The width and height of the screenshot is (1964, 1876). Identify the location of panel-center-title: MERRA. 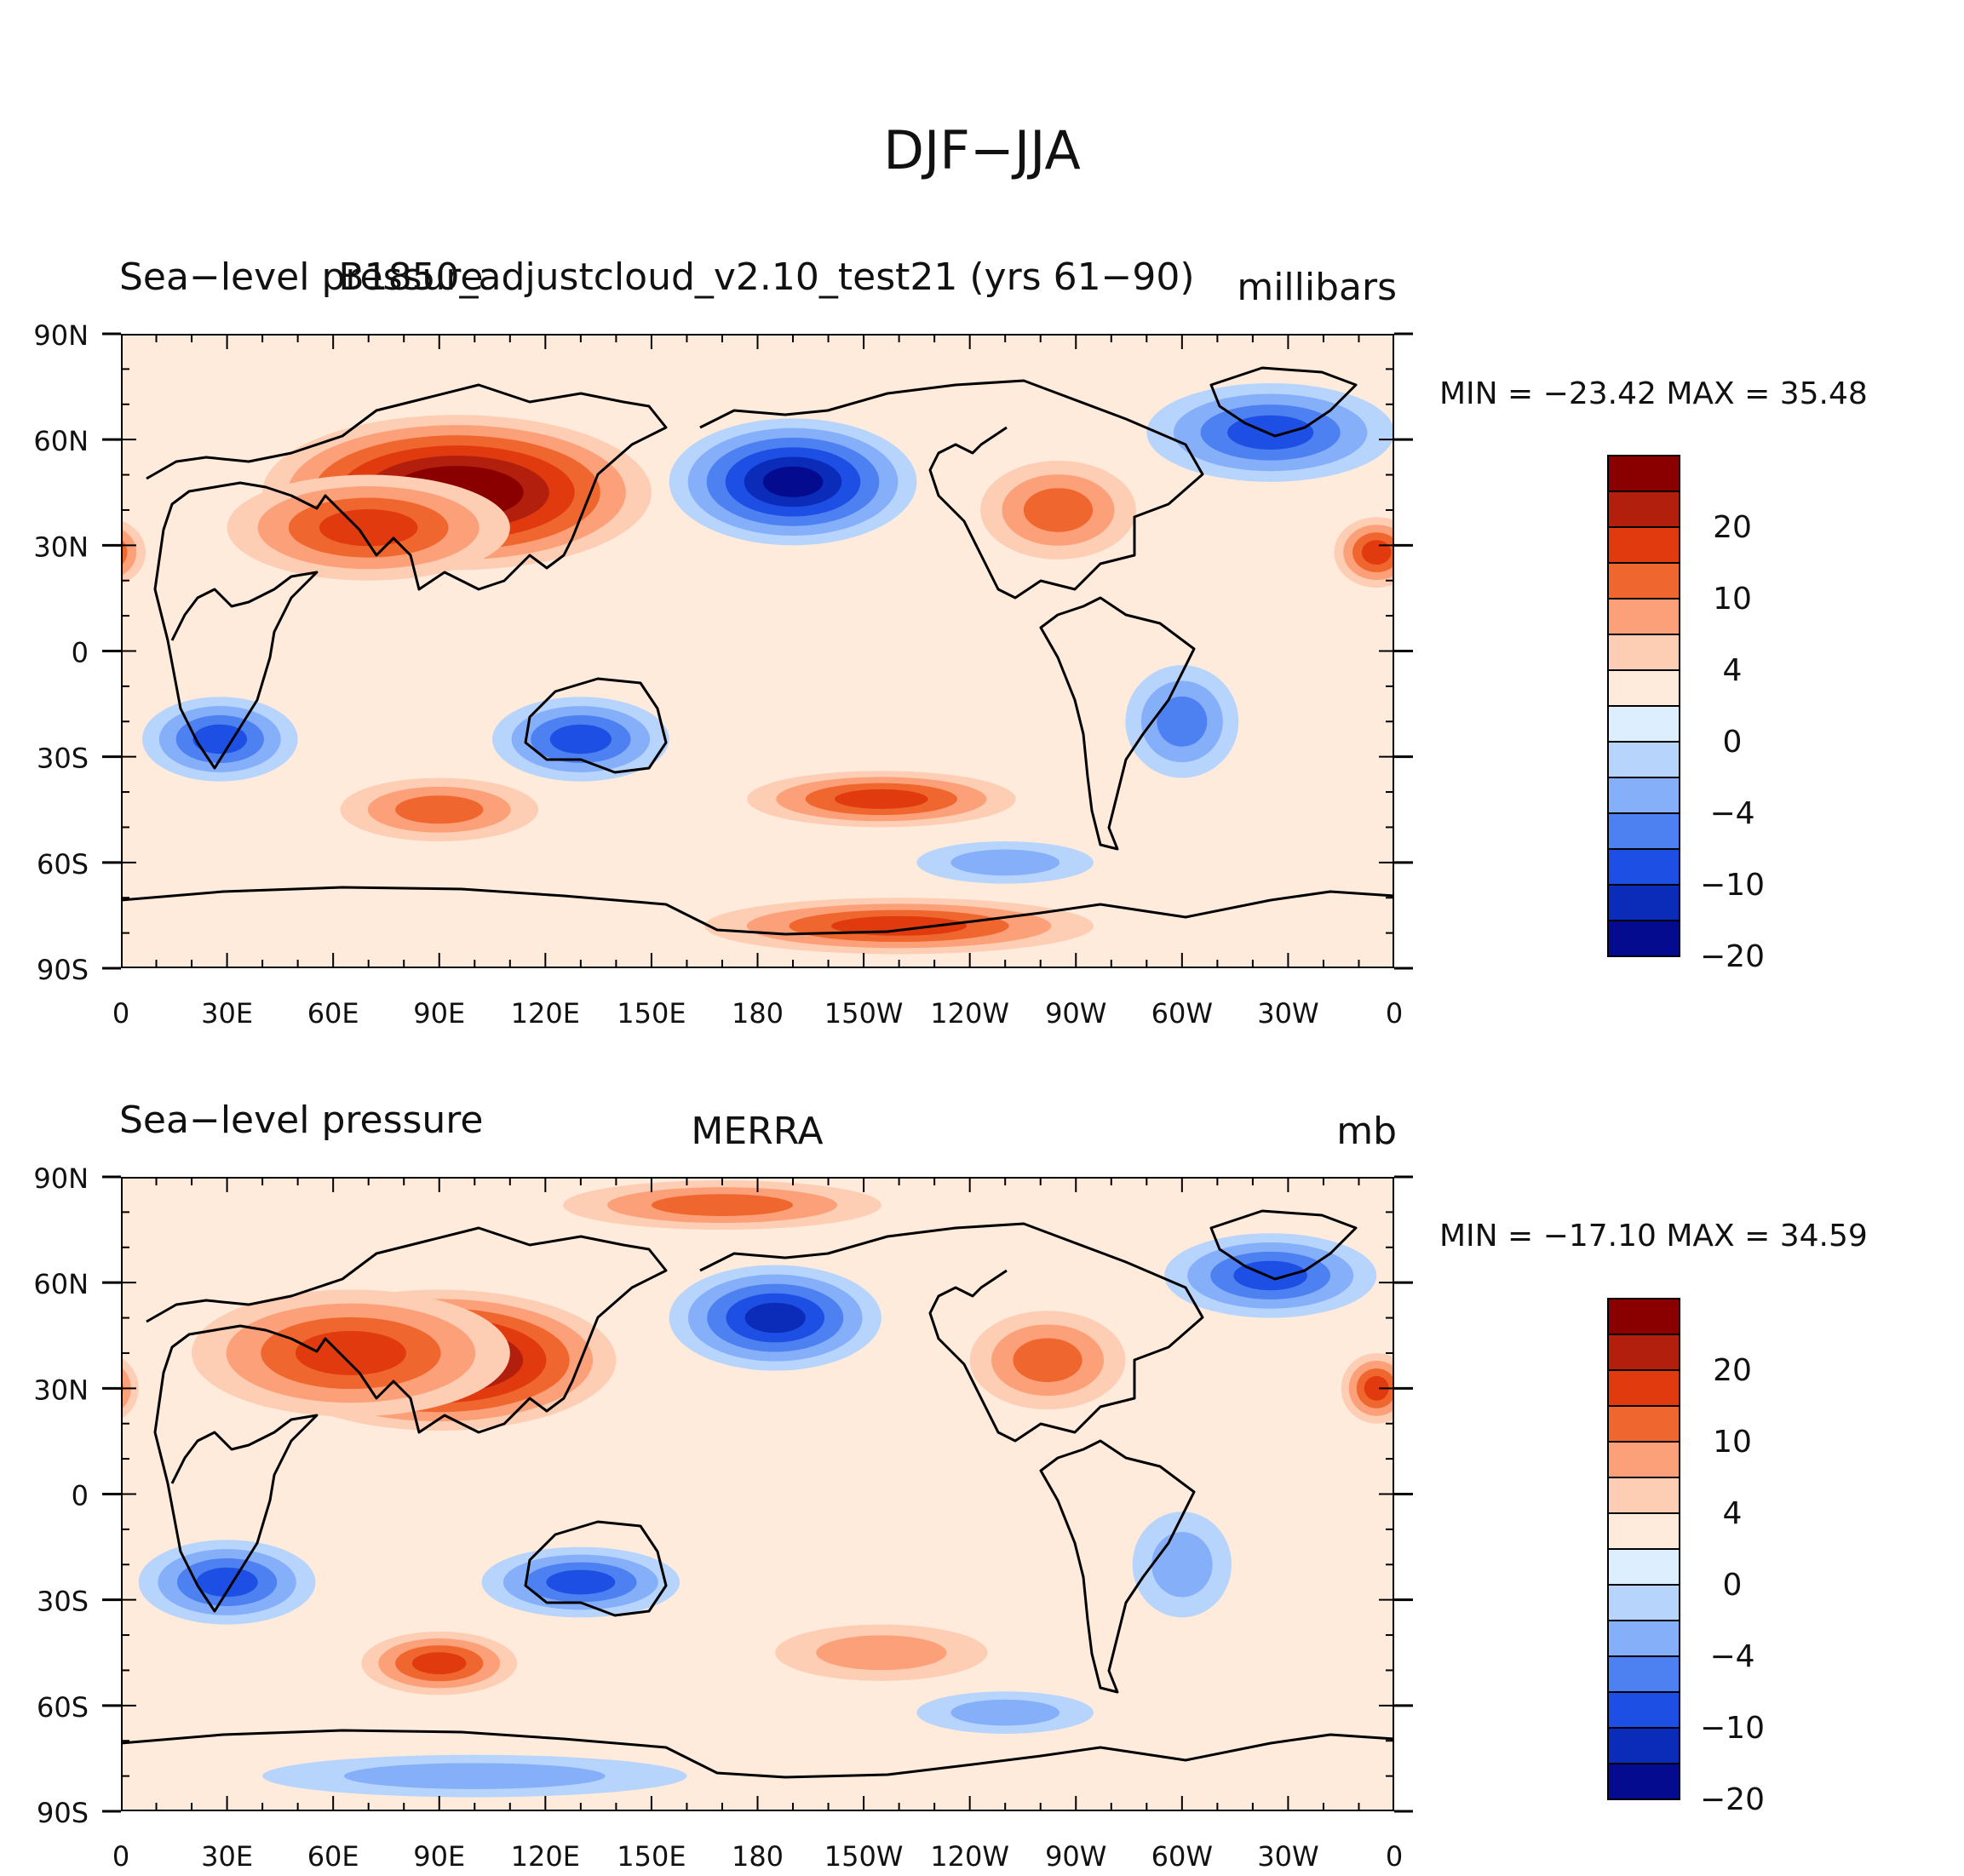
(757, 1131).